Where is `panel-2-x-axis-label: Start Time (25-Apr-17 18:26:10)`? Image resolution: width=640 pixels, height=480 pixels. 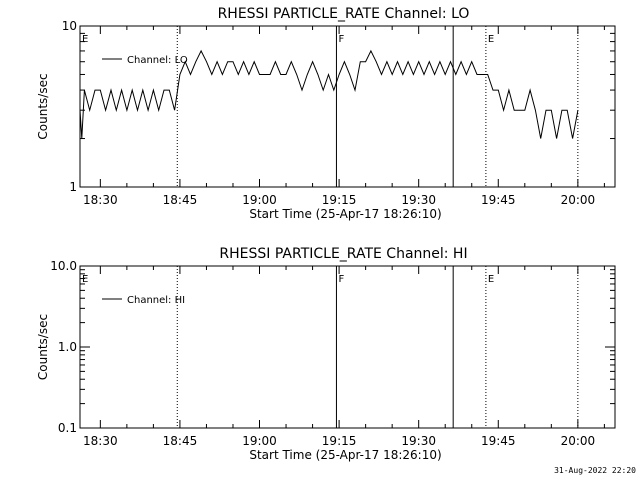 panel-2-x-axis-label: Start Time (25-Apr-17 18:26:10) is located at coordinates (345, 455).